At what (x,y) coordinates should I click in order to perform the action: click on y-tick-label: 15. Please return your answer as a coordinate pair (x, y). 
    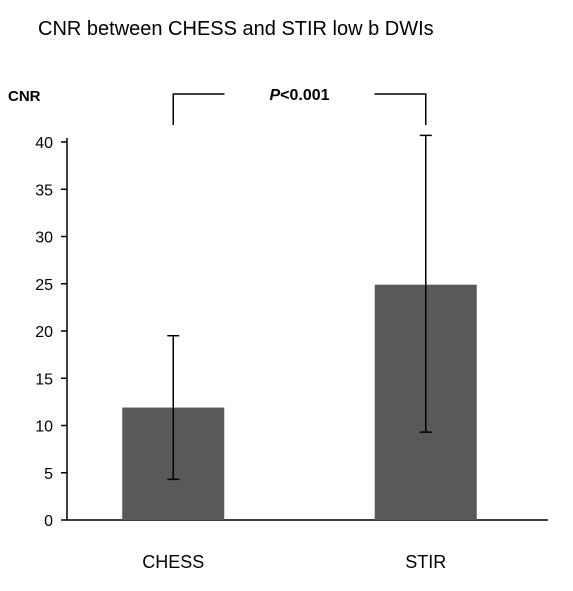
    Looking at the image, I should click on (44, 379).